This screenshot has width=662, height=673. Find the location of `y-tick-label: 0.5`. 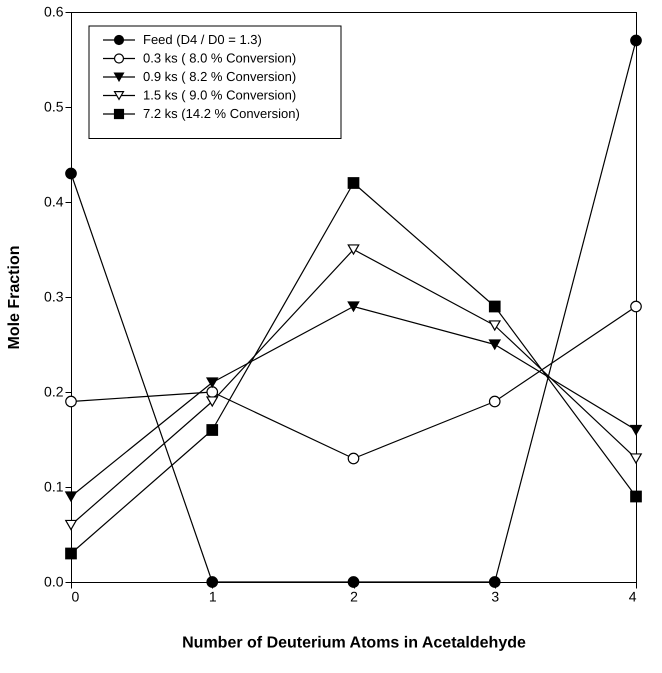

y-tick-label: 0.5 is located at coordinates (54, 106).